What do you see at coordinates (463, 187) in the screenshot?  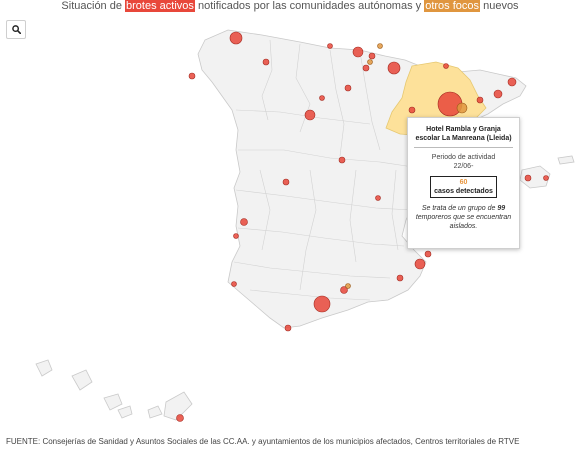 I see `tooltip-cases-box: 60 casos detectados` at bounding box center [463, 187].